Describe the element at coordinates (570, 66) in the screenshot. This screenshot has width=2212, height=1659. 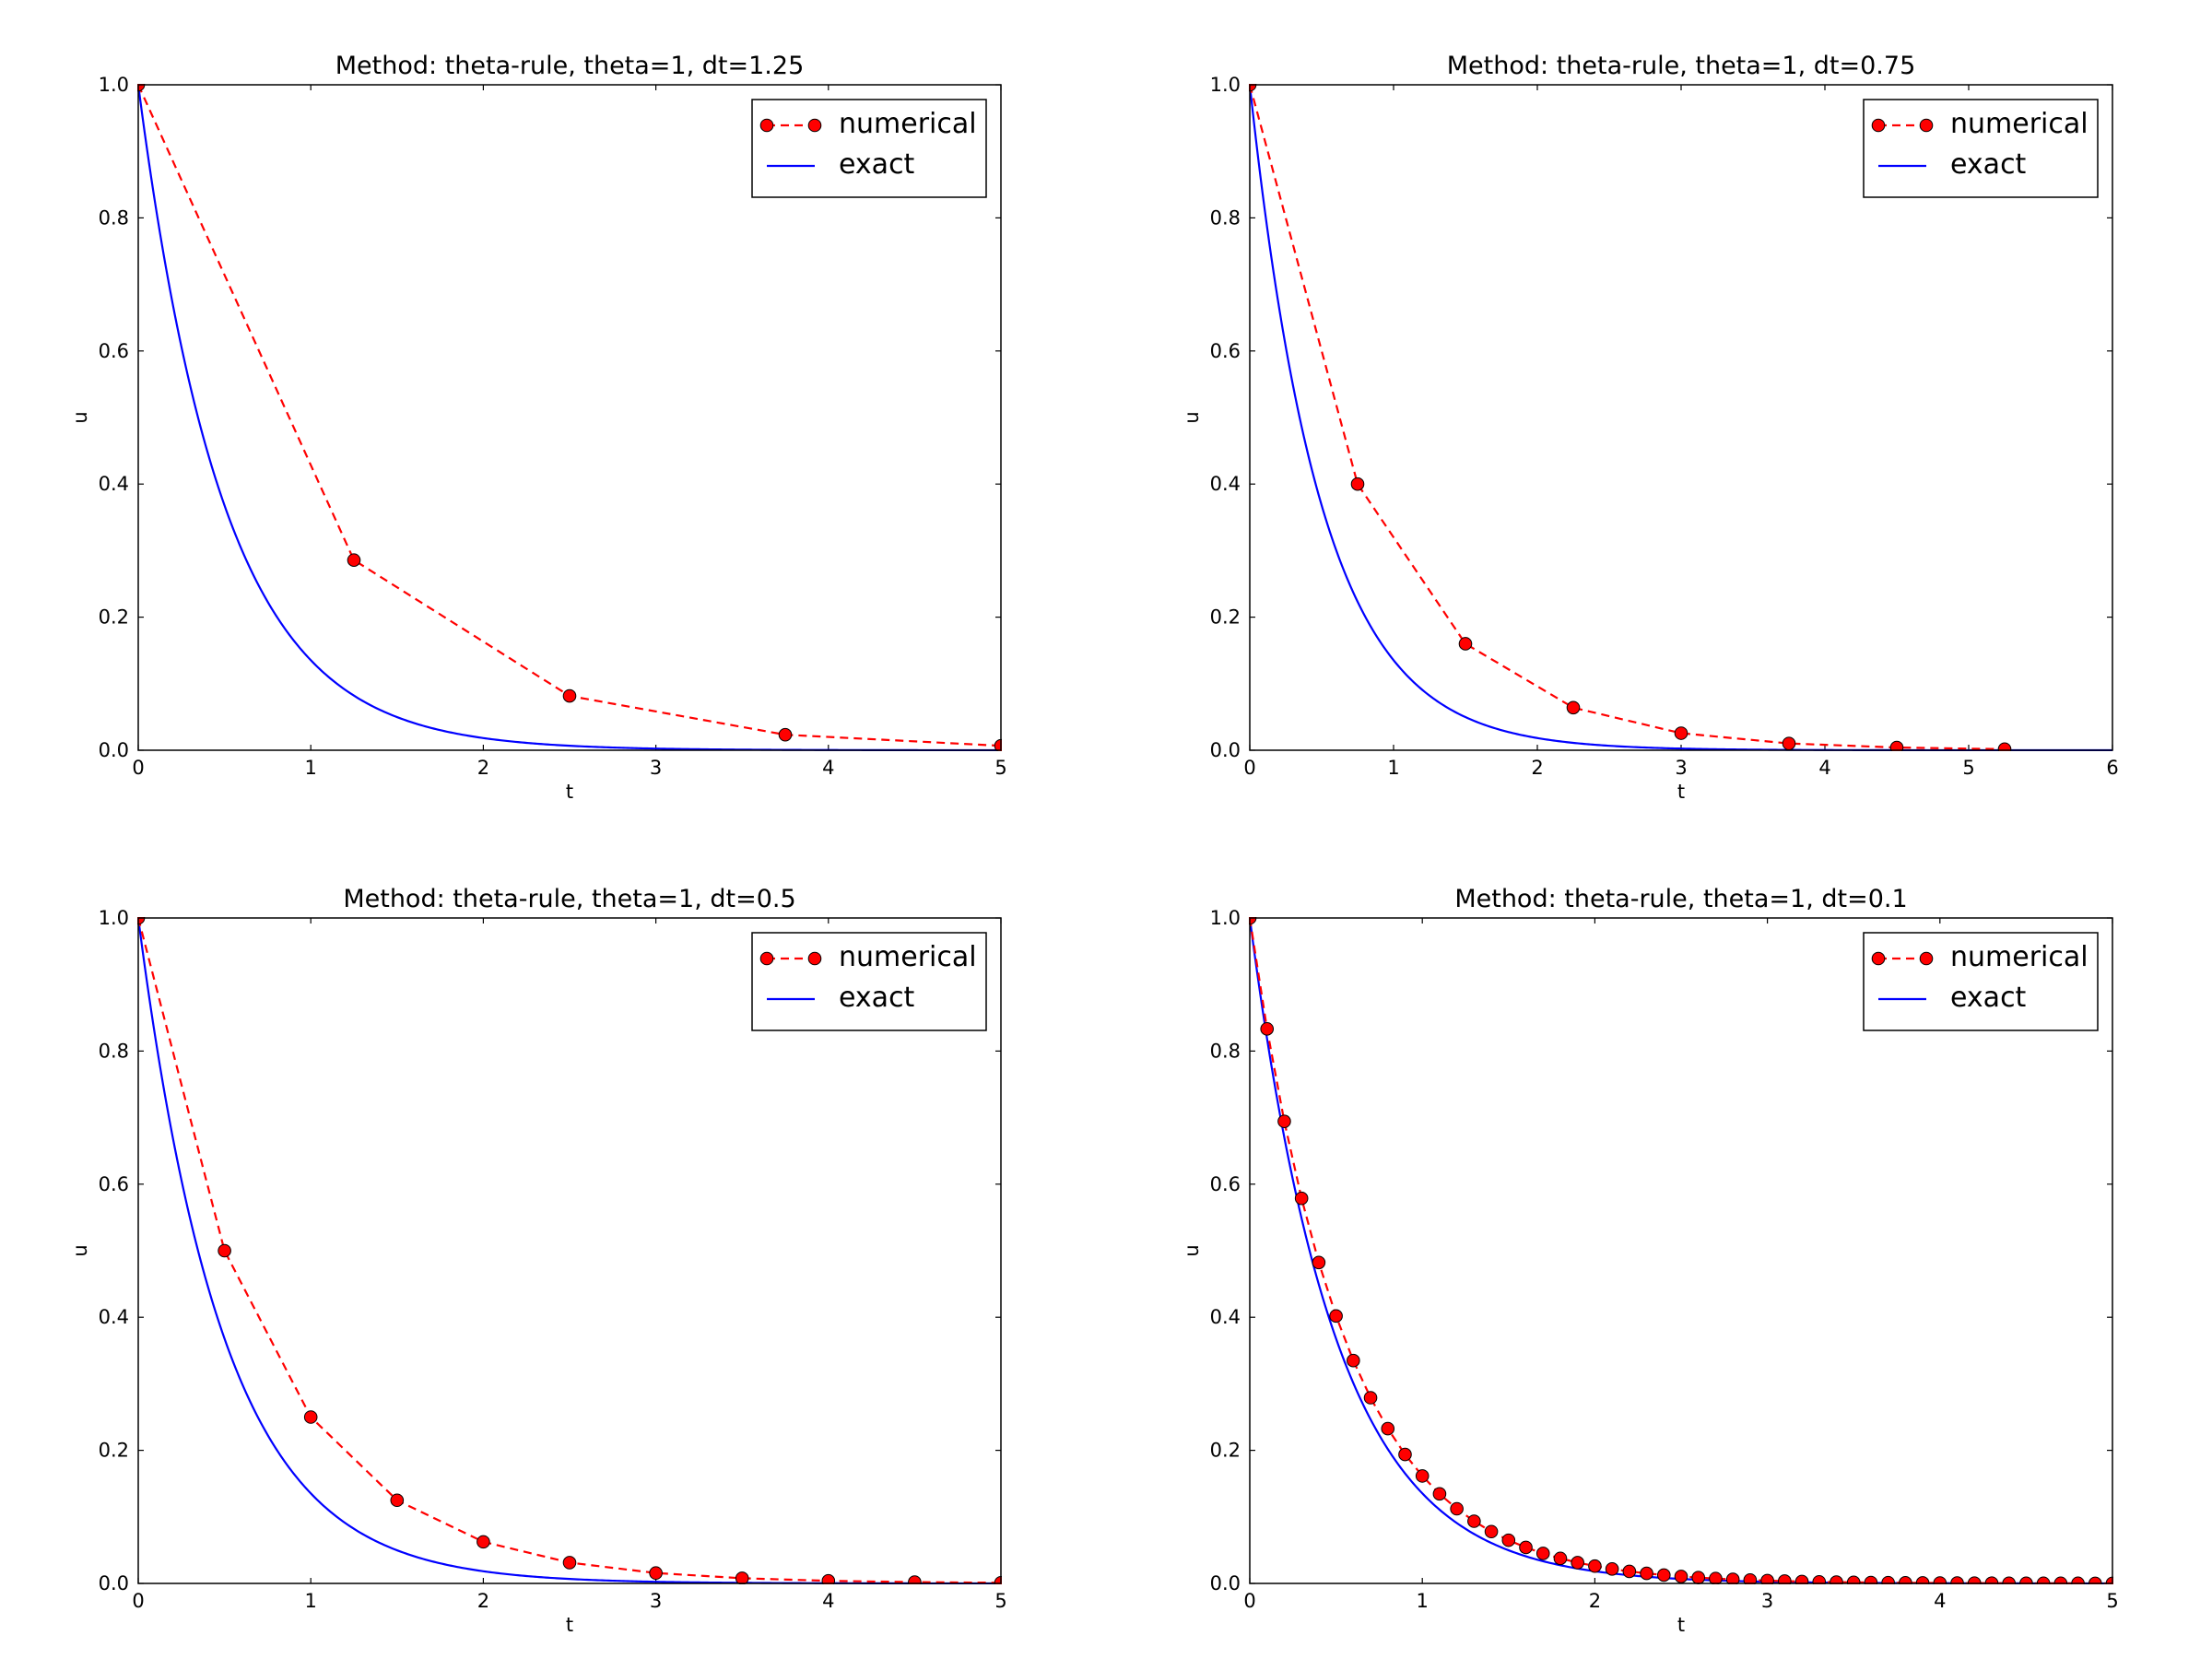
I see `chart-title: Method: theta-rule, theta=1, dt=1.25` at that location.